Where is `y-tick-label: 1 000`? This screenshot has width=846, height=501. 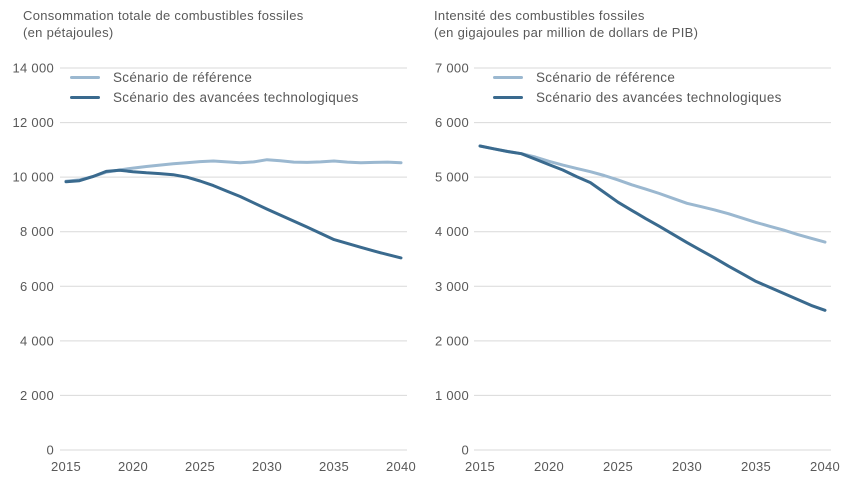 y-tick-label: 1 000 is located at coordinates (452, 395).